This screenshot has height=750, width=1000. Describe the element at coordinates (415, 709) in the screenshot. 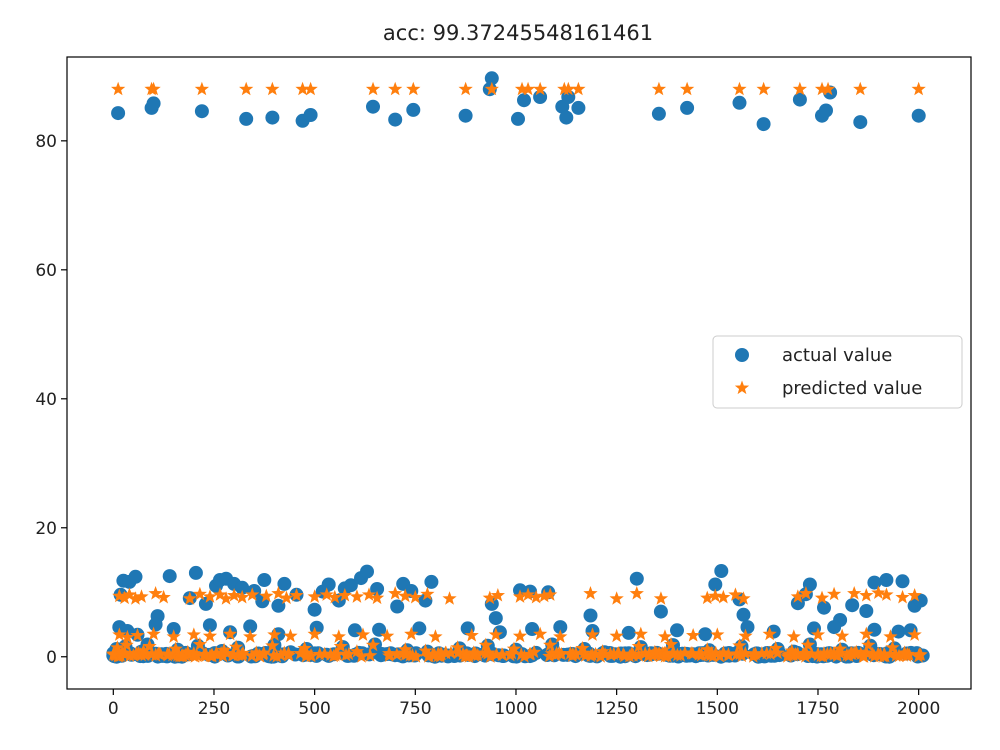

I see `x-tick-label: 750` at that location.